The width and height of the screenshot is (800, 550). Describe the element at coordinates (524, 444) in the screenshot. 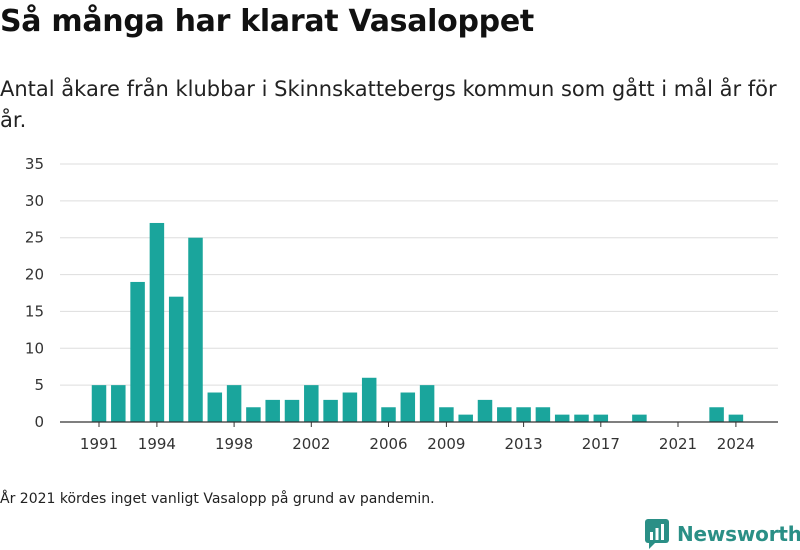

I see `x-tick-label: 2013` at that location.